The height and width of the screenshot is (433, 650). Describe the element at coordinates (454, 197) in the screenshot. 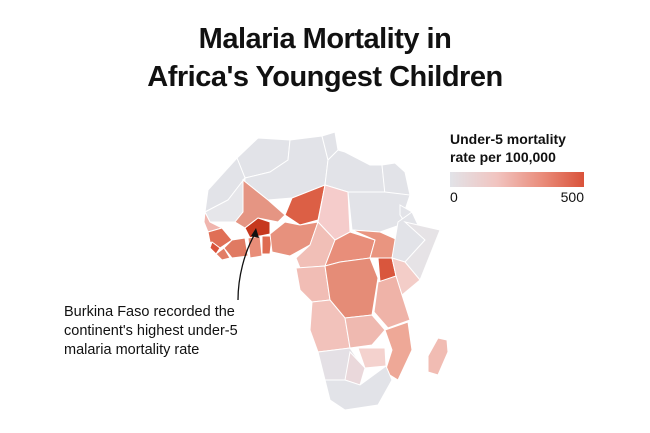

I see `legend-min-label: 0` at that location.